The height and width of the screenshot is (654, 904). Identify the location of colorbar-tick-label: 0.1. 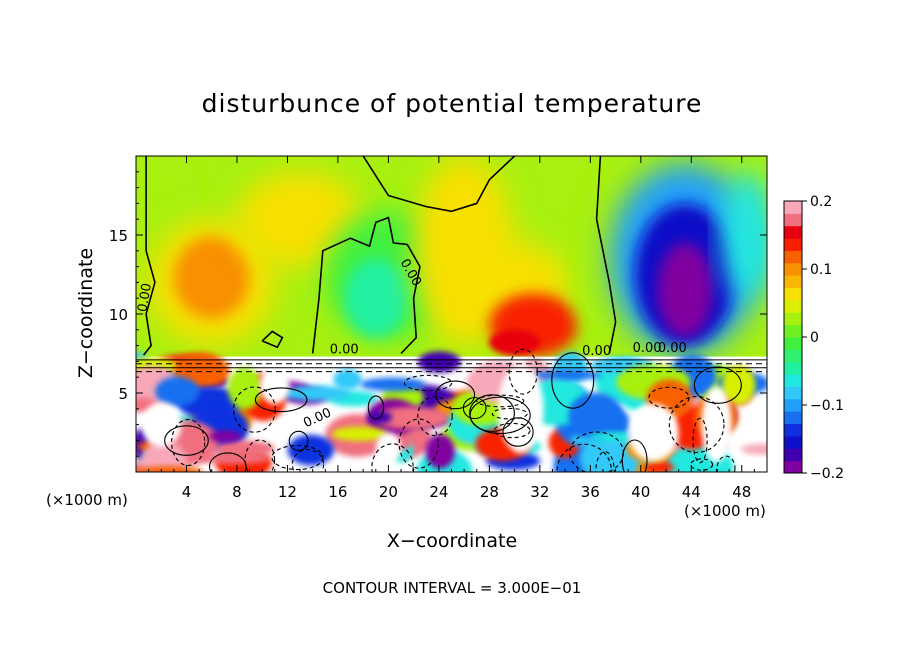
(821, 270).